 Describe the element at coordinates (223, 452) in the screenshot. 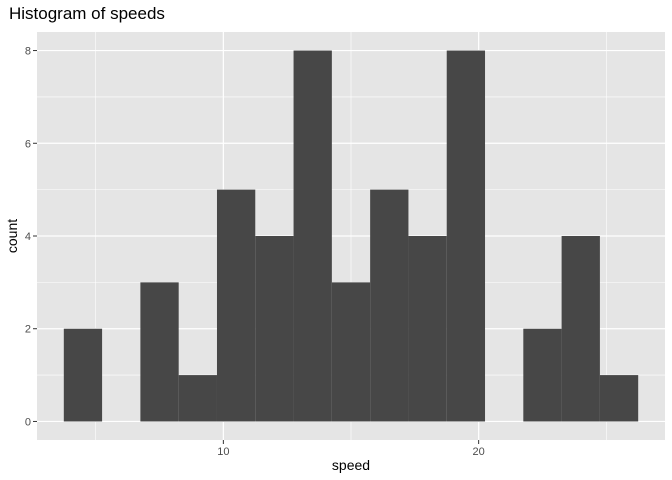

I see `x-tick-label: 10` at that location.